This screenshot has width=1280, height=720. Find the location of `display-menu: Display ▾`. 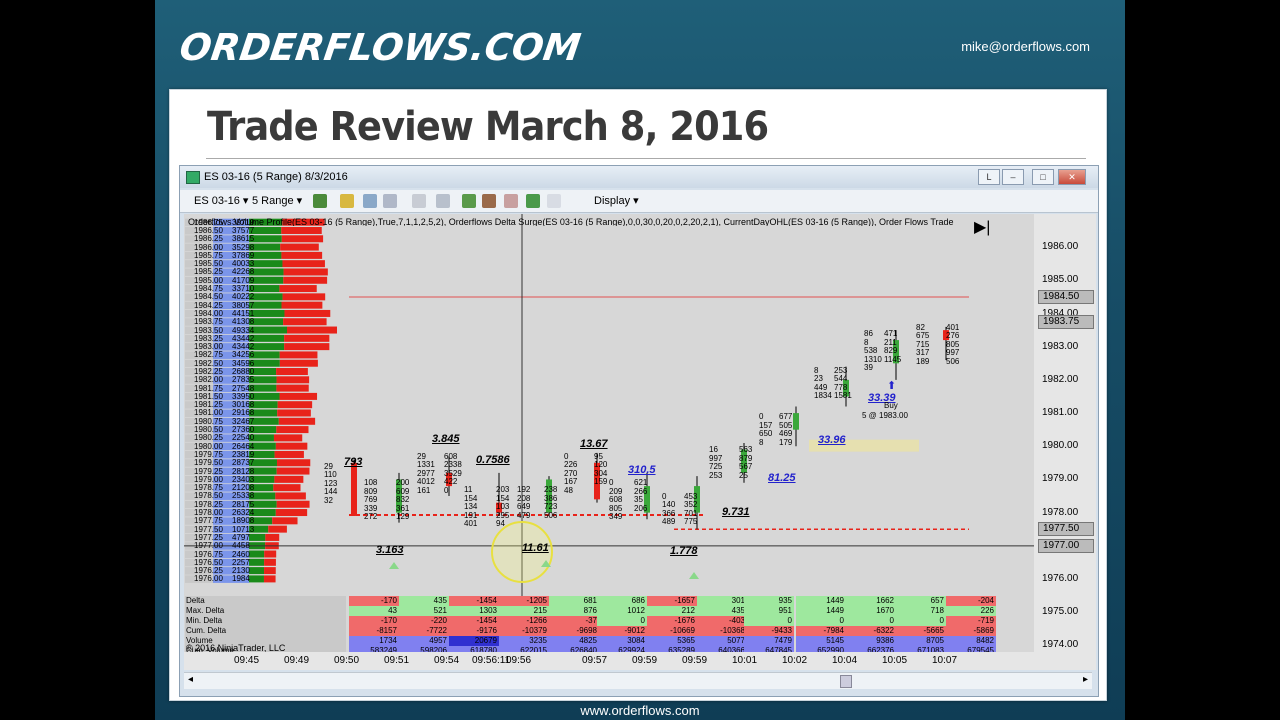

display-menu: Display ▾ is located at coordinates (616, 201).